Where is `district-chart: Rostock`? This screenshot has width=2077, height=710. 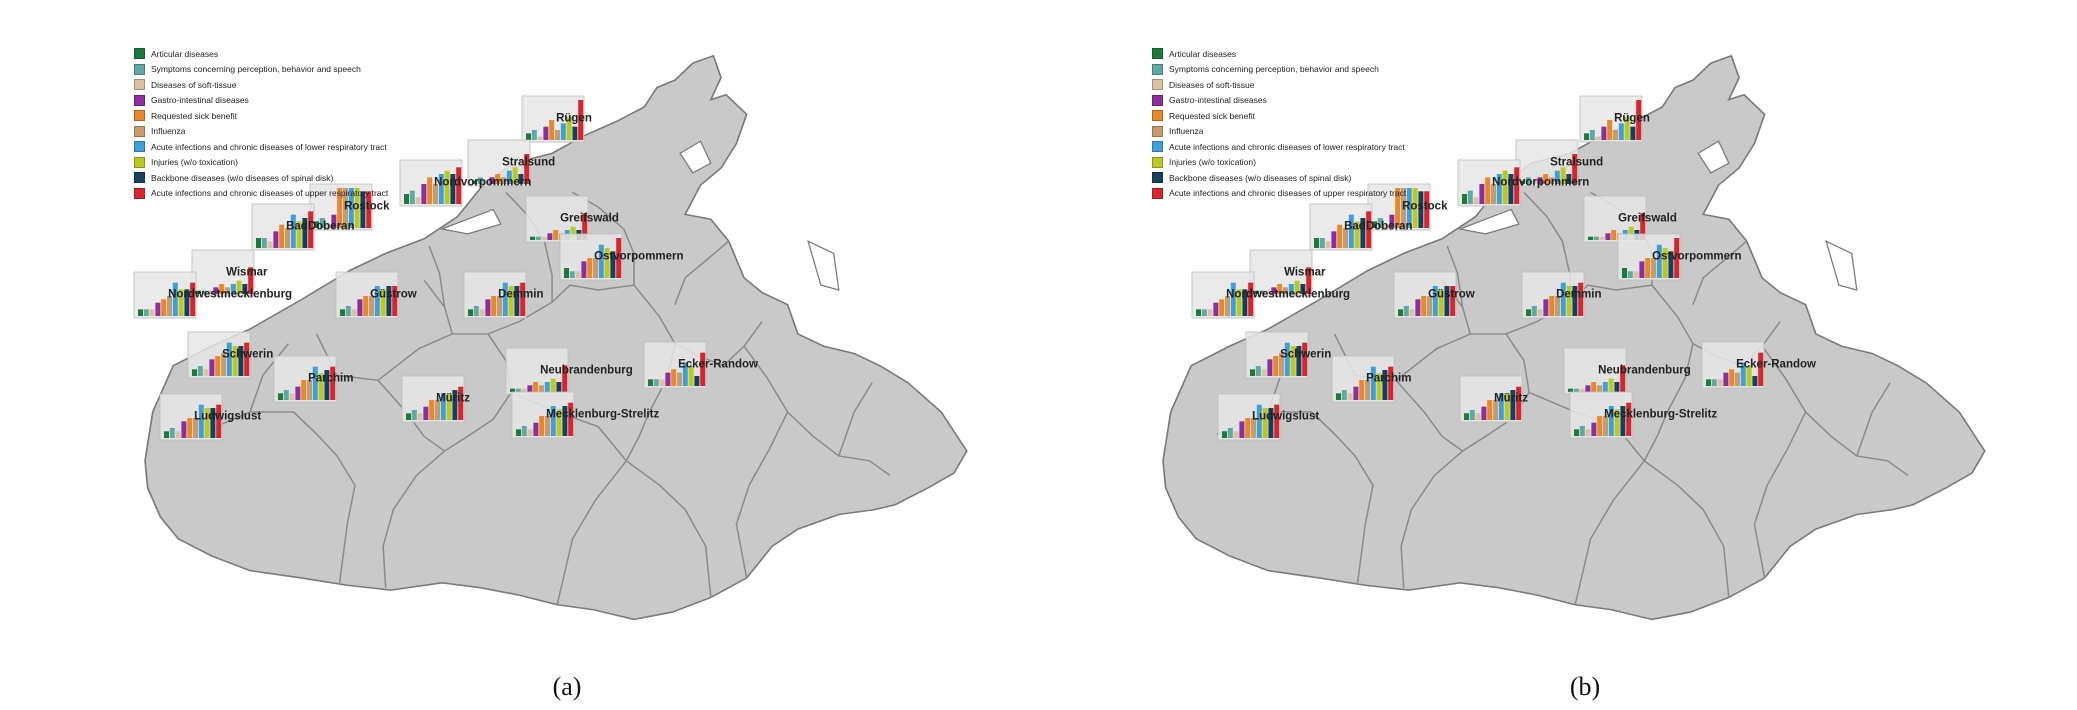 district-chart: Rostock is located at coordinates (1407, 207).